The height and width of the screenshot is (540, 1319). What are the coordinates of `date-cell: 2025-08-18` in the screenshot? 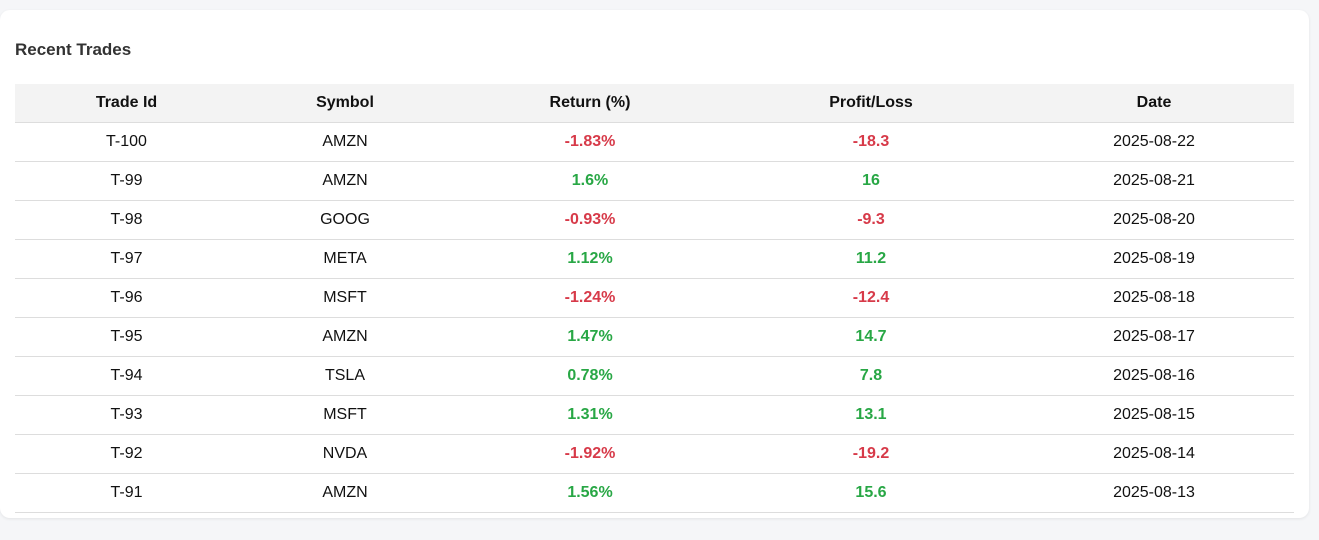 It's located at (1154, 298).